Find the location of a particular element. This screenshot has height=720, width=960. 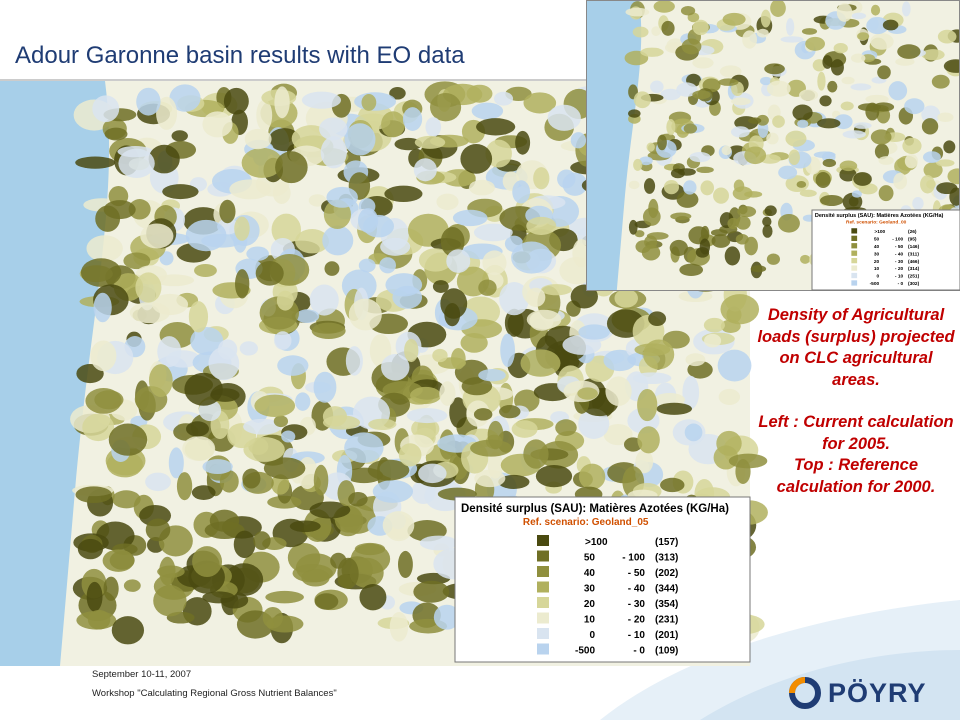

legend-count: (231) is located at coordinates (666, 620).